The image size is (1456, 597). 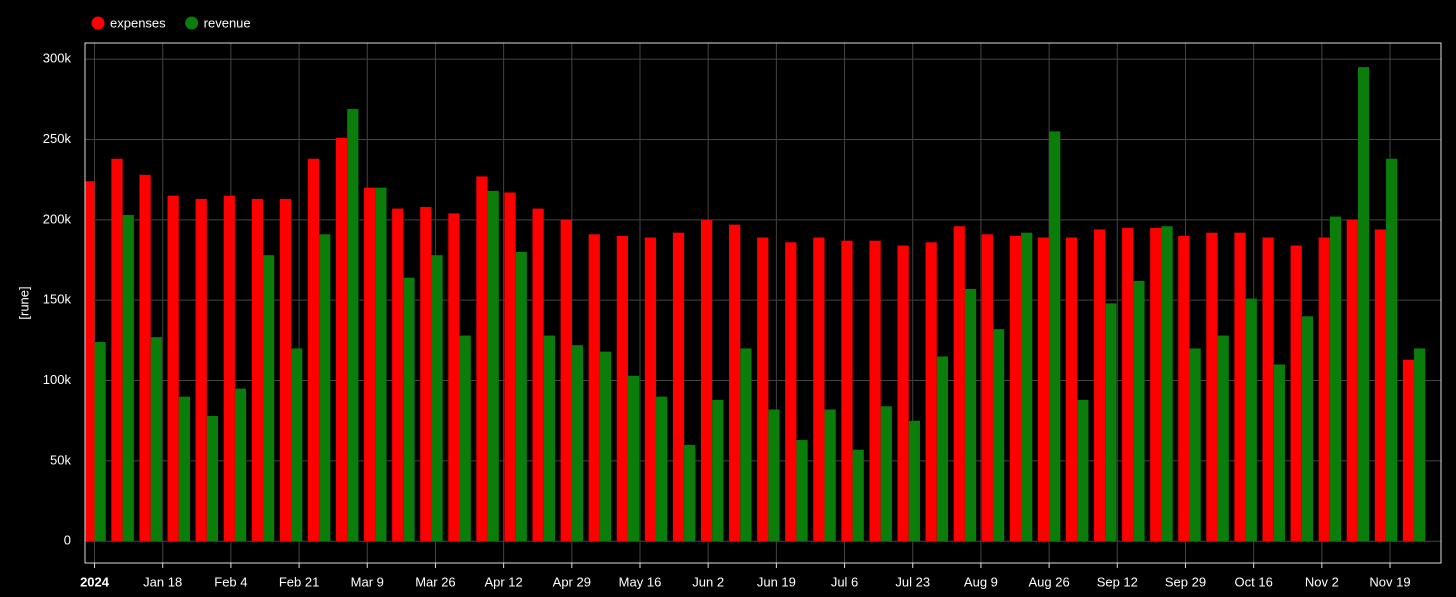 I want to click on y-tick-label: 100k, so click(x=57, y=379).